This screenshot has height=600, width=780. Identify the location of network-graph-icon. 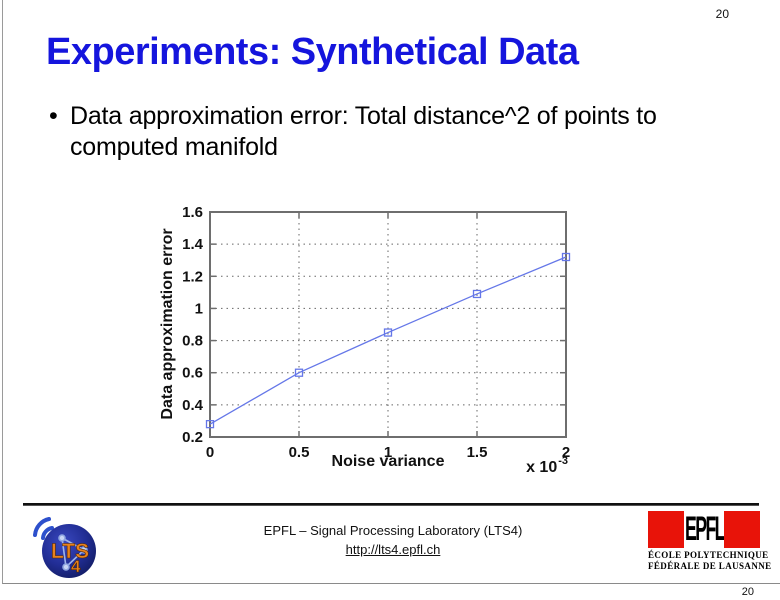
(73, 552).